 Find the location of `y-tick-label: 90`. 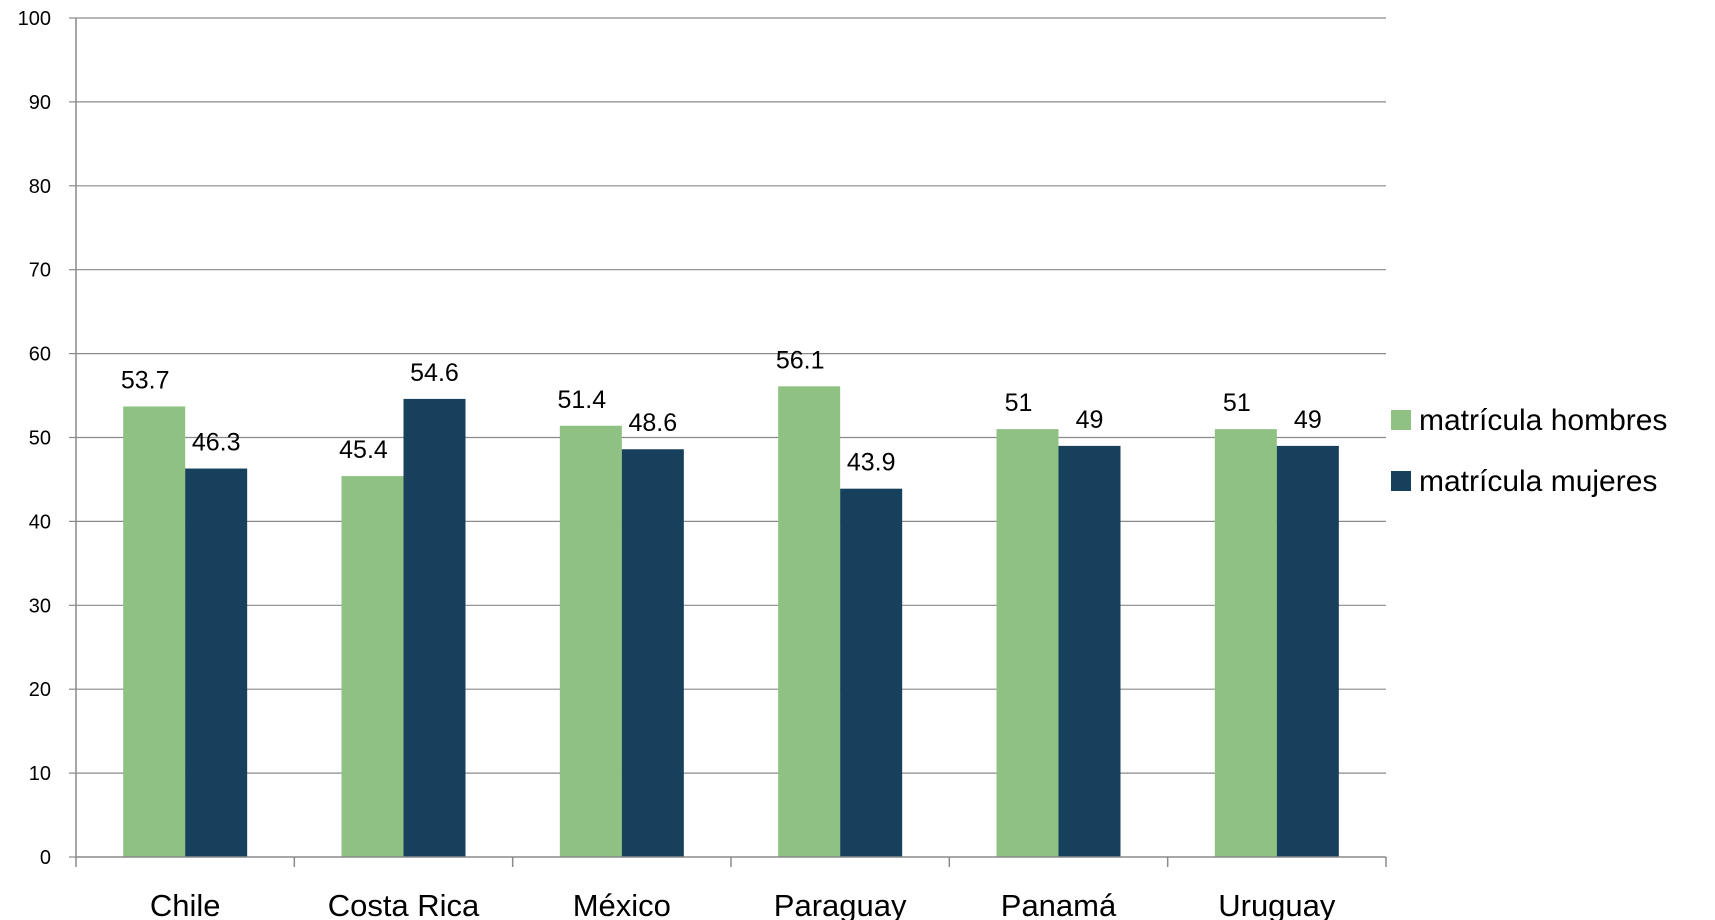

y-tick-label: 90 is located at coordinates (40, 103).